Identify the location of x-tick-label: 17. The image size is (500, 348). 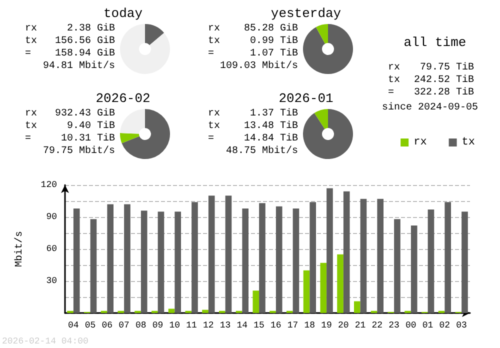
(292, 325).